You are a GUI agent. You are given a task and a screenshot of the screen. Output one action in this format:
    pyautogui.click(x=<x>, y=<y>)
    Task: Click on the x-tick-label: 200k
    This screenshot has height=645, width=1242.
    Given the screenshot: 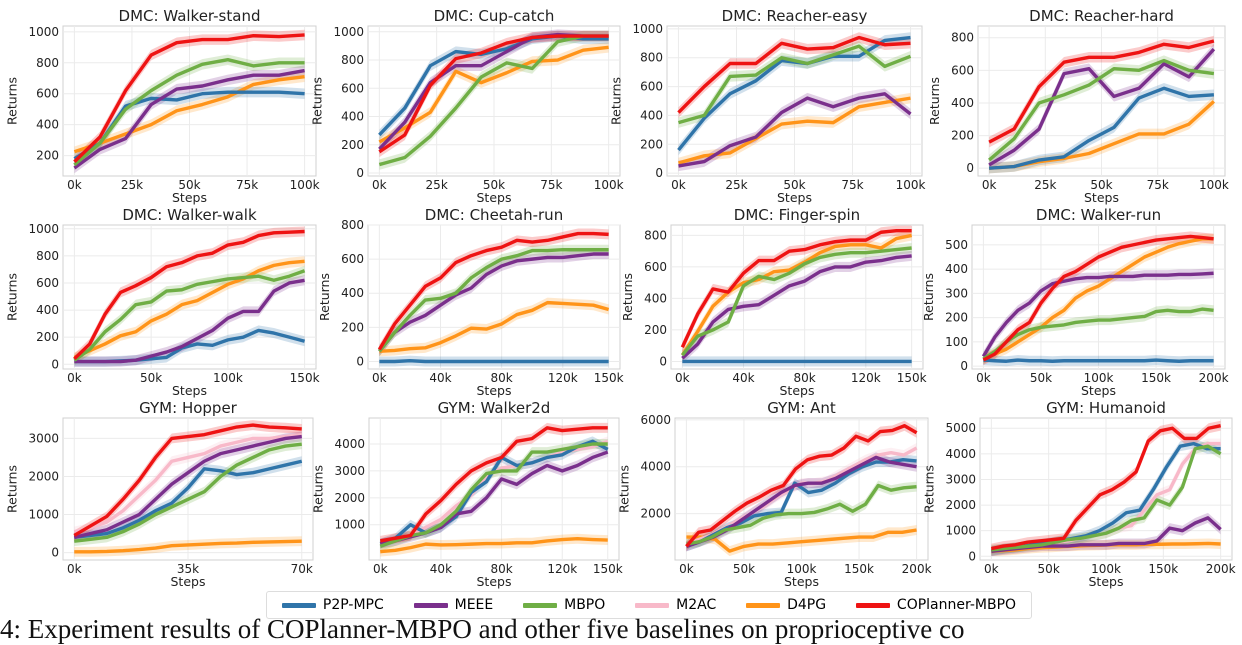 What is the action you would take?
    pyautogui.click(x=1221, y=569)
    